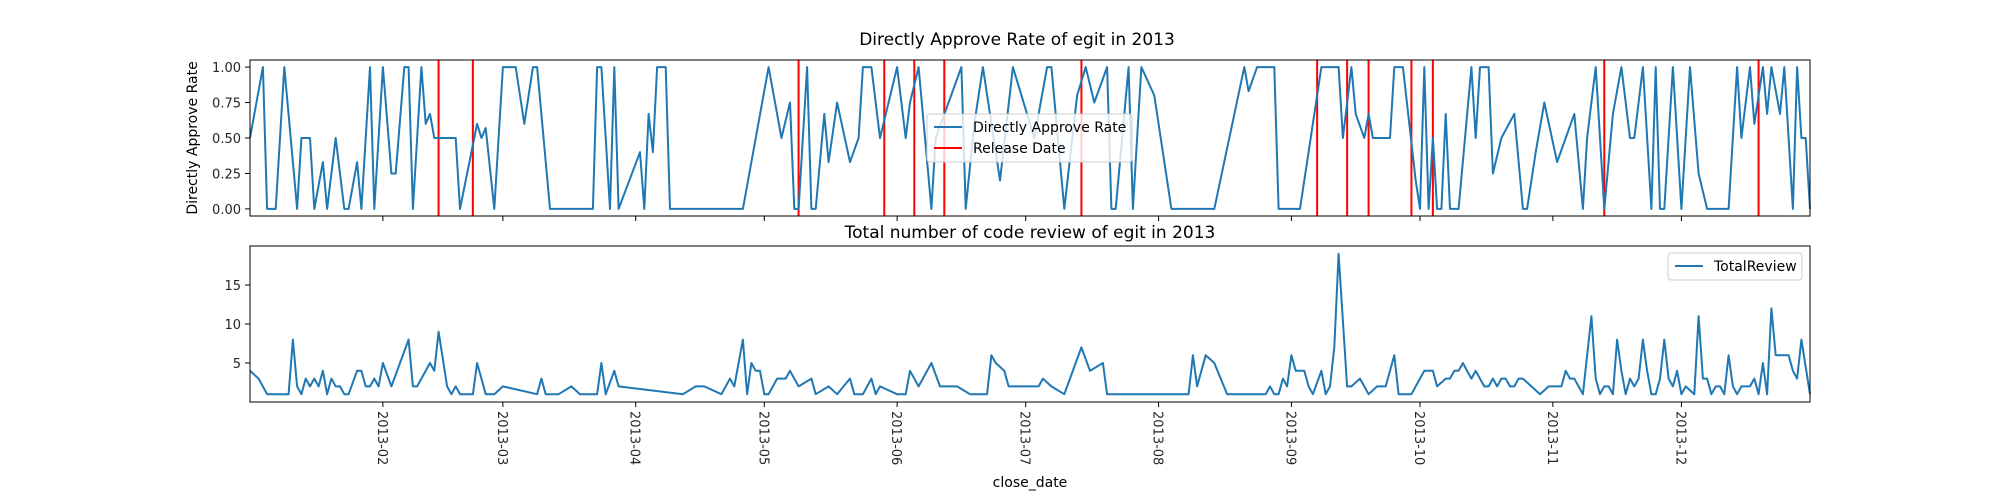 The height and width of the screenshot is (500, 2000). Describe the element at coordinates (226, 139) in the screenshot. I see `ytick-label-2: 0.50` at that location.